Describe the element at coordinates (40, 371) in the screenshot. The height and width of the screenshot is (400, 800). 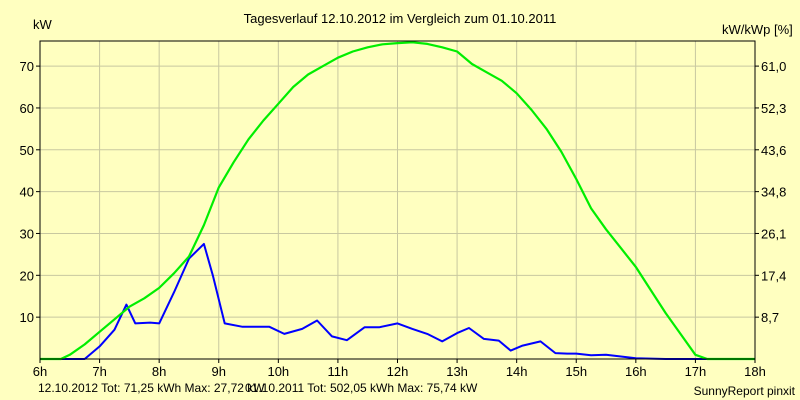
I see `x-tick-label: 6h` at that location.